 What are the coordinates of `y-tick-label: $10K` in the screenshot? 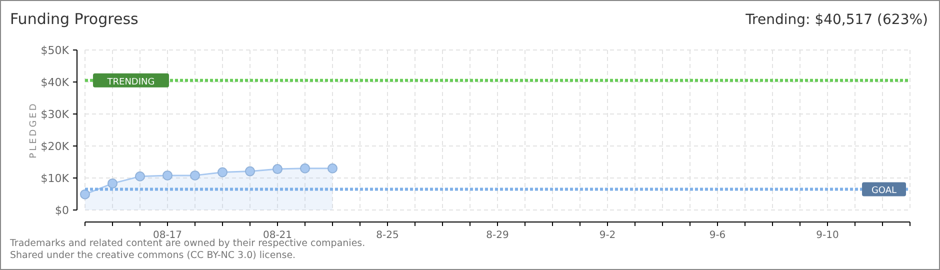 It's located at (55, 178).